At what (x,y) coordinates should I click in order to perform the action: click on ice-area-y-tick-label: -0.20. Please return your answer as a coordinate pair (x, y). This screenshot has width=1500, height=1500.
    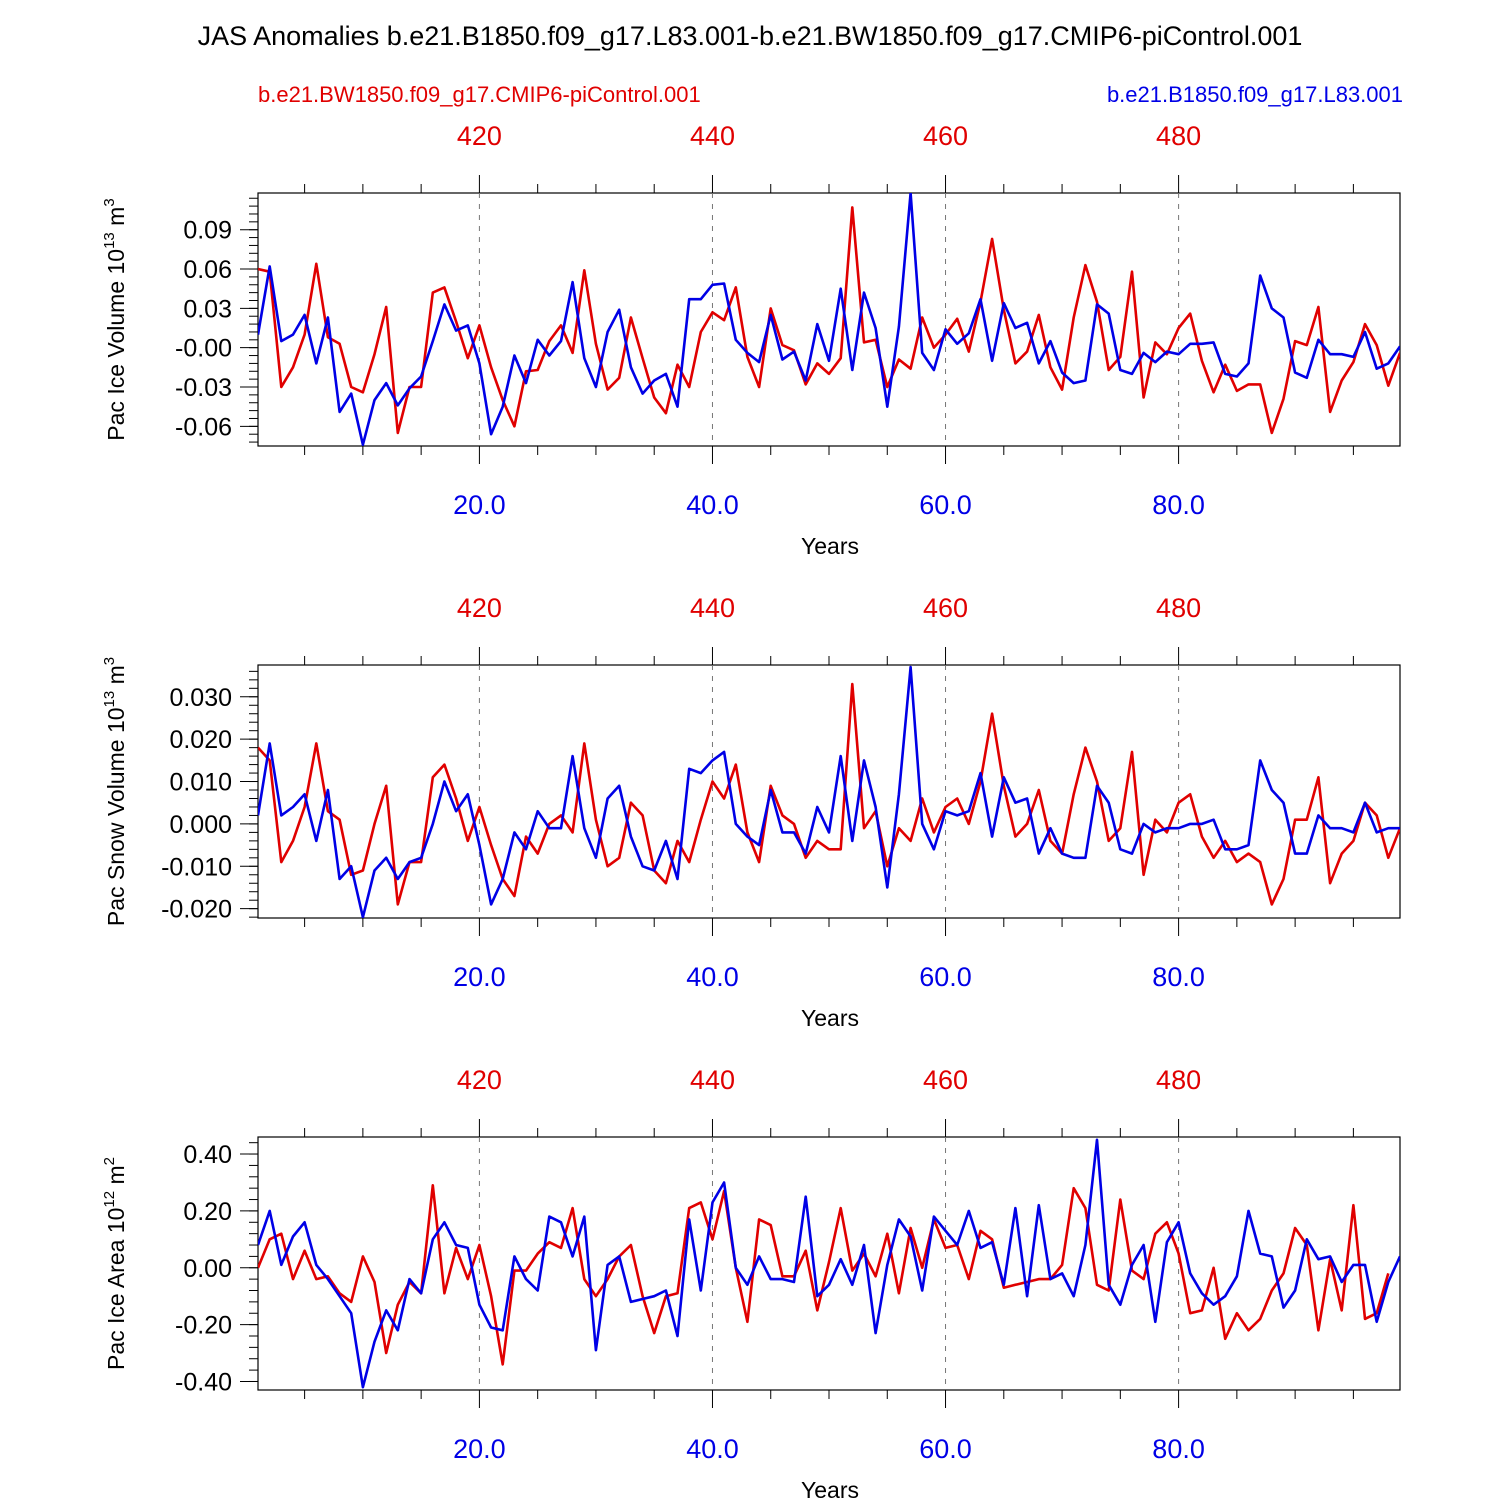
    Looking at the image, I should click on (203, 1326).